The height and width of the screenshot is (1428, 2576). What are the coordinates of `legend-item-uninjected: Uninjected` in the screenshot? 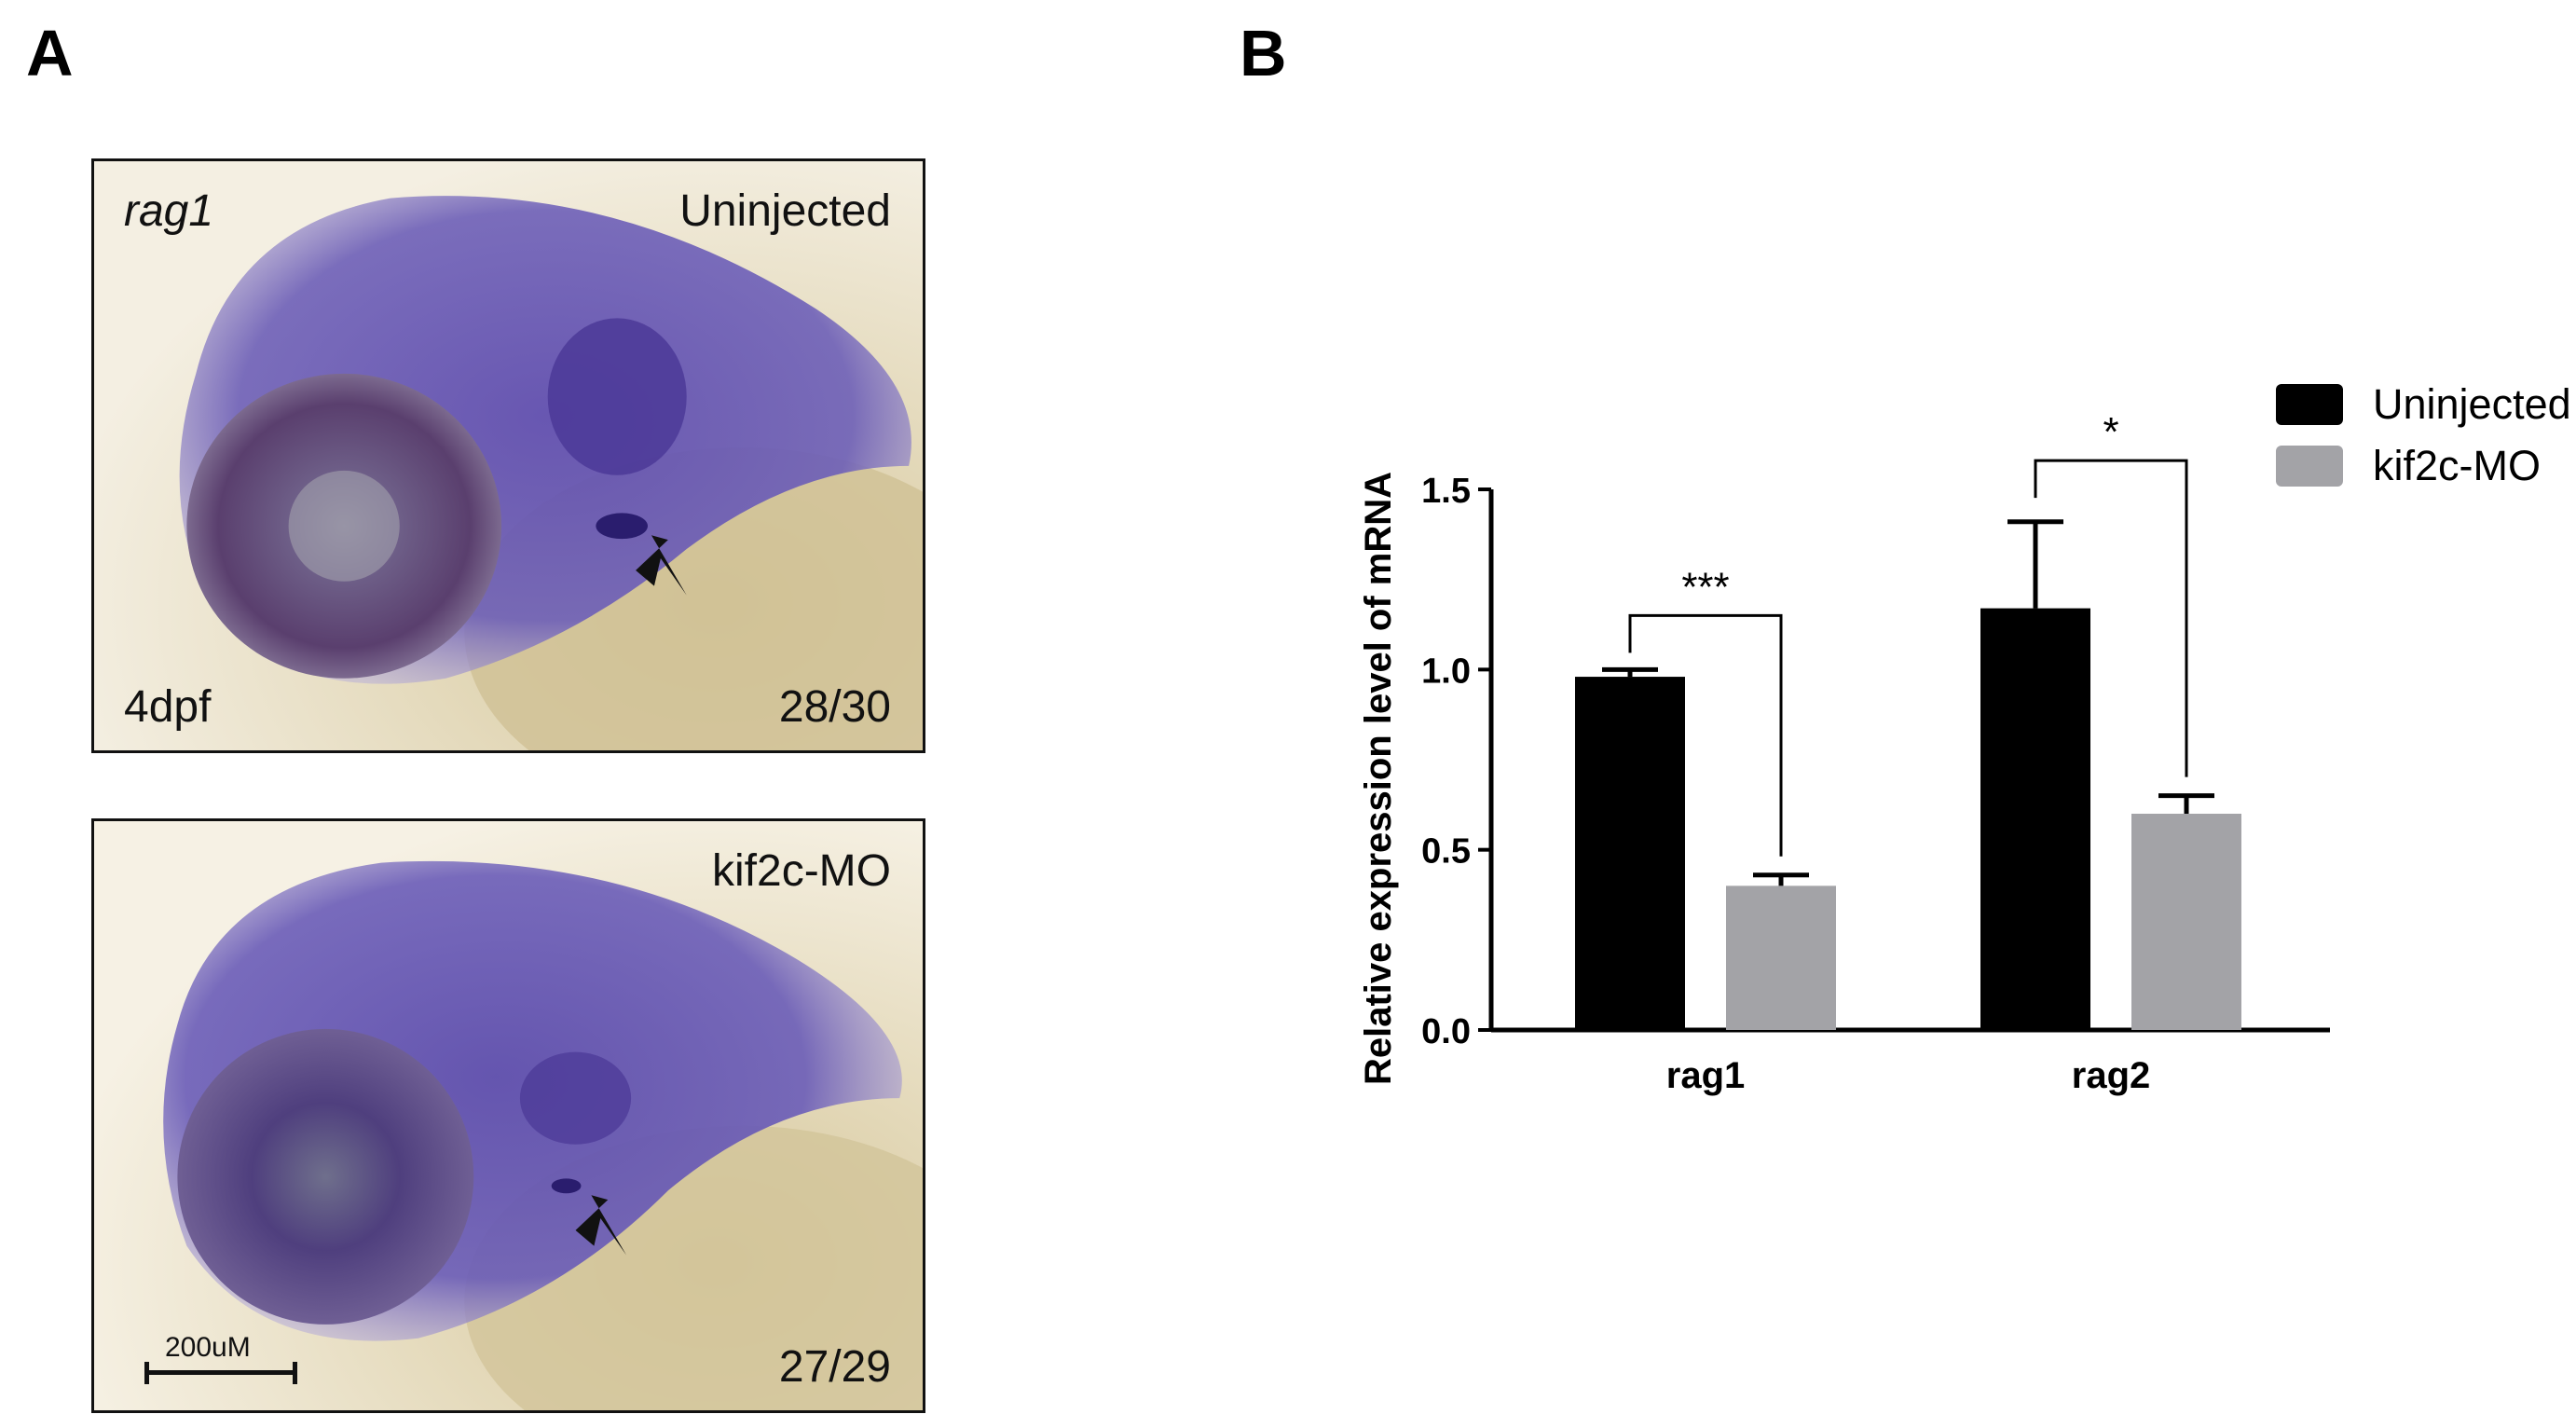 It's located at (2423, 404).